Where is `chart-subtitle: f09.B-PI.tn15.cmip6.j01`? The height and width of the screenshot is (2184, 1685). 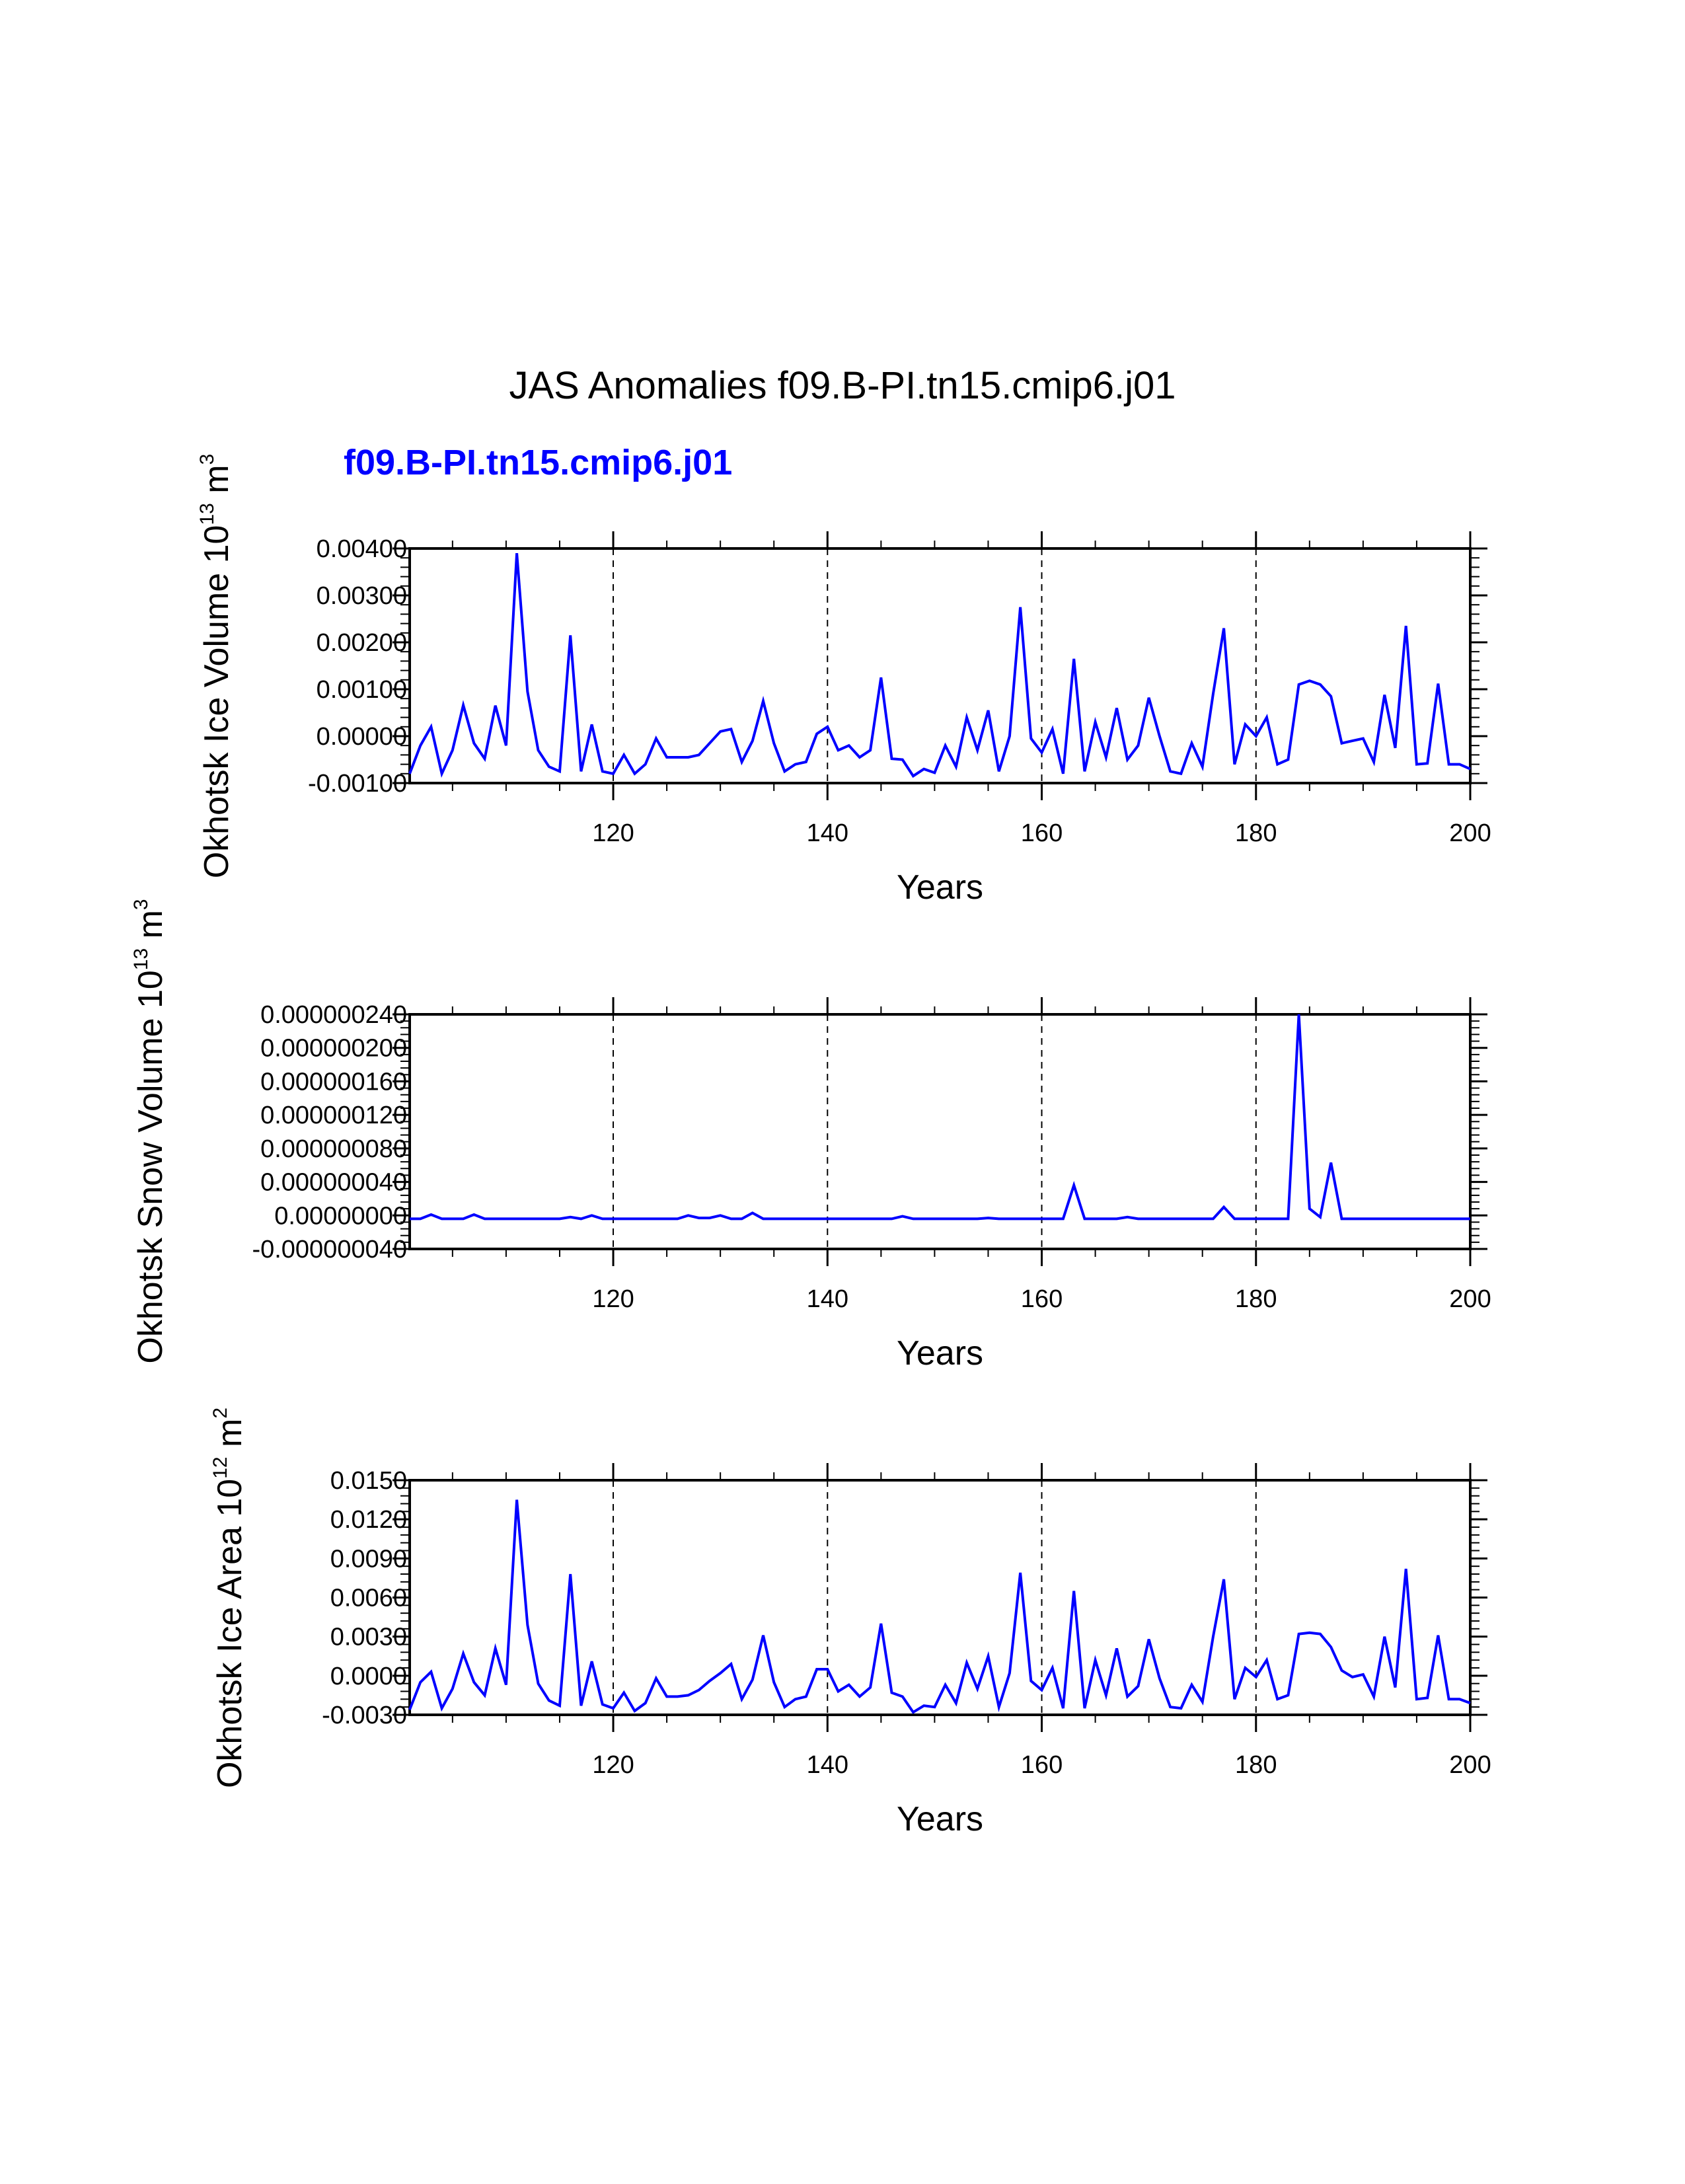 chart-subtitle: f09.B-PI.tn15.cmip6.j01 is located at coordinates (538, 462).